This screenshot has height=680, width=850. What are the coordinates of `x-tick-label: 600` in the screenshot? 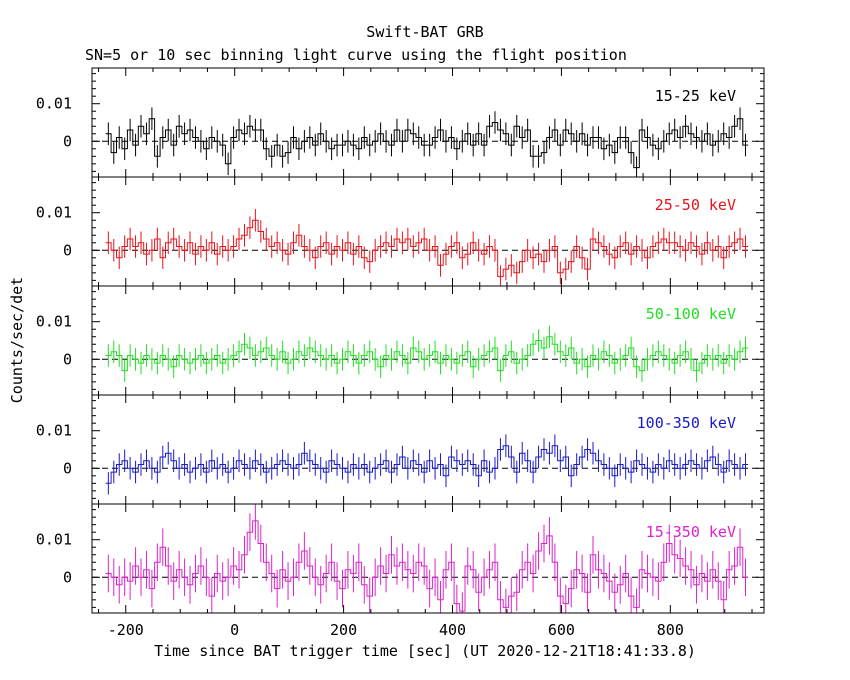 It's located at (561, 630).